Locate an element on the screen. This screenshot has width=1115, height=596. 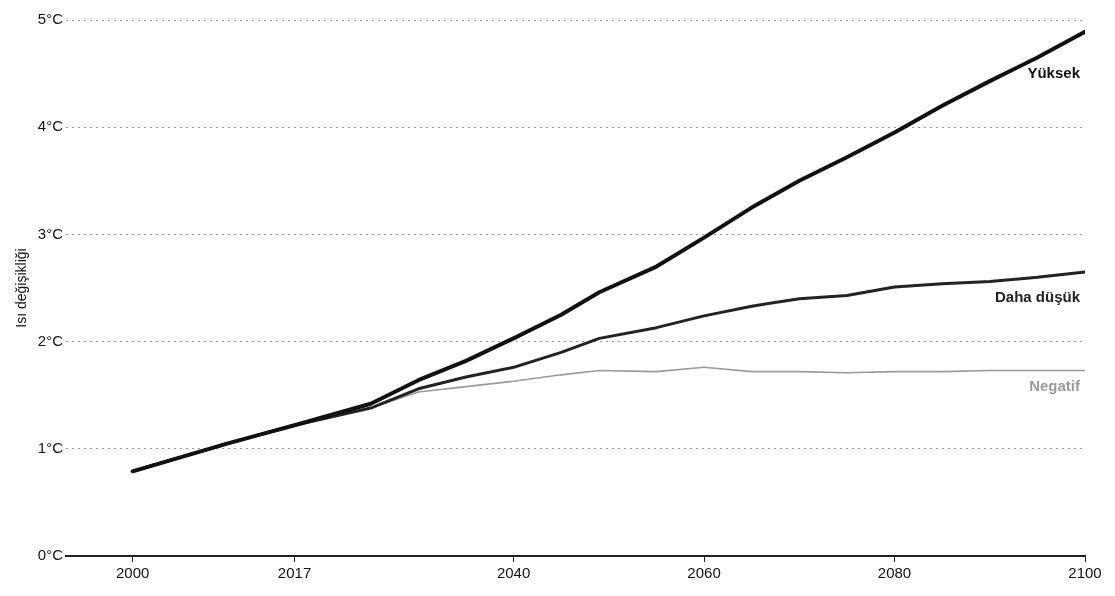
x-tick-label: 2000 is located at coordinates (132, 573).